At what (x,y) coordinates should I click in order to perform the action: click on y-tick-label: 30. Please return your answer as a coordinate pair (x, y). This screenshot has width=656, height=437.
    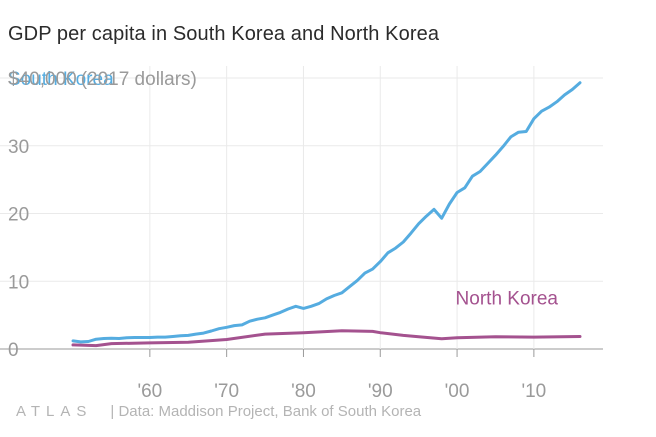
    Looking at the image, I should click on (18, 147).